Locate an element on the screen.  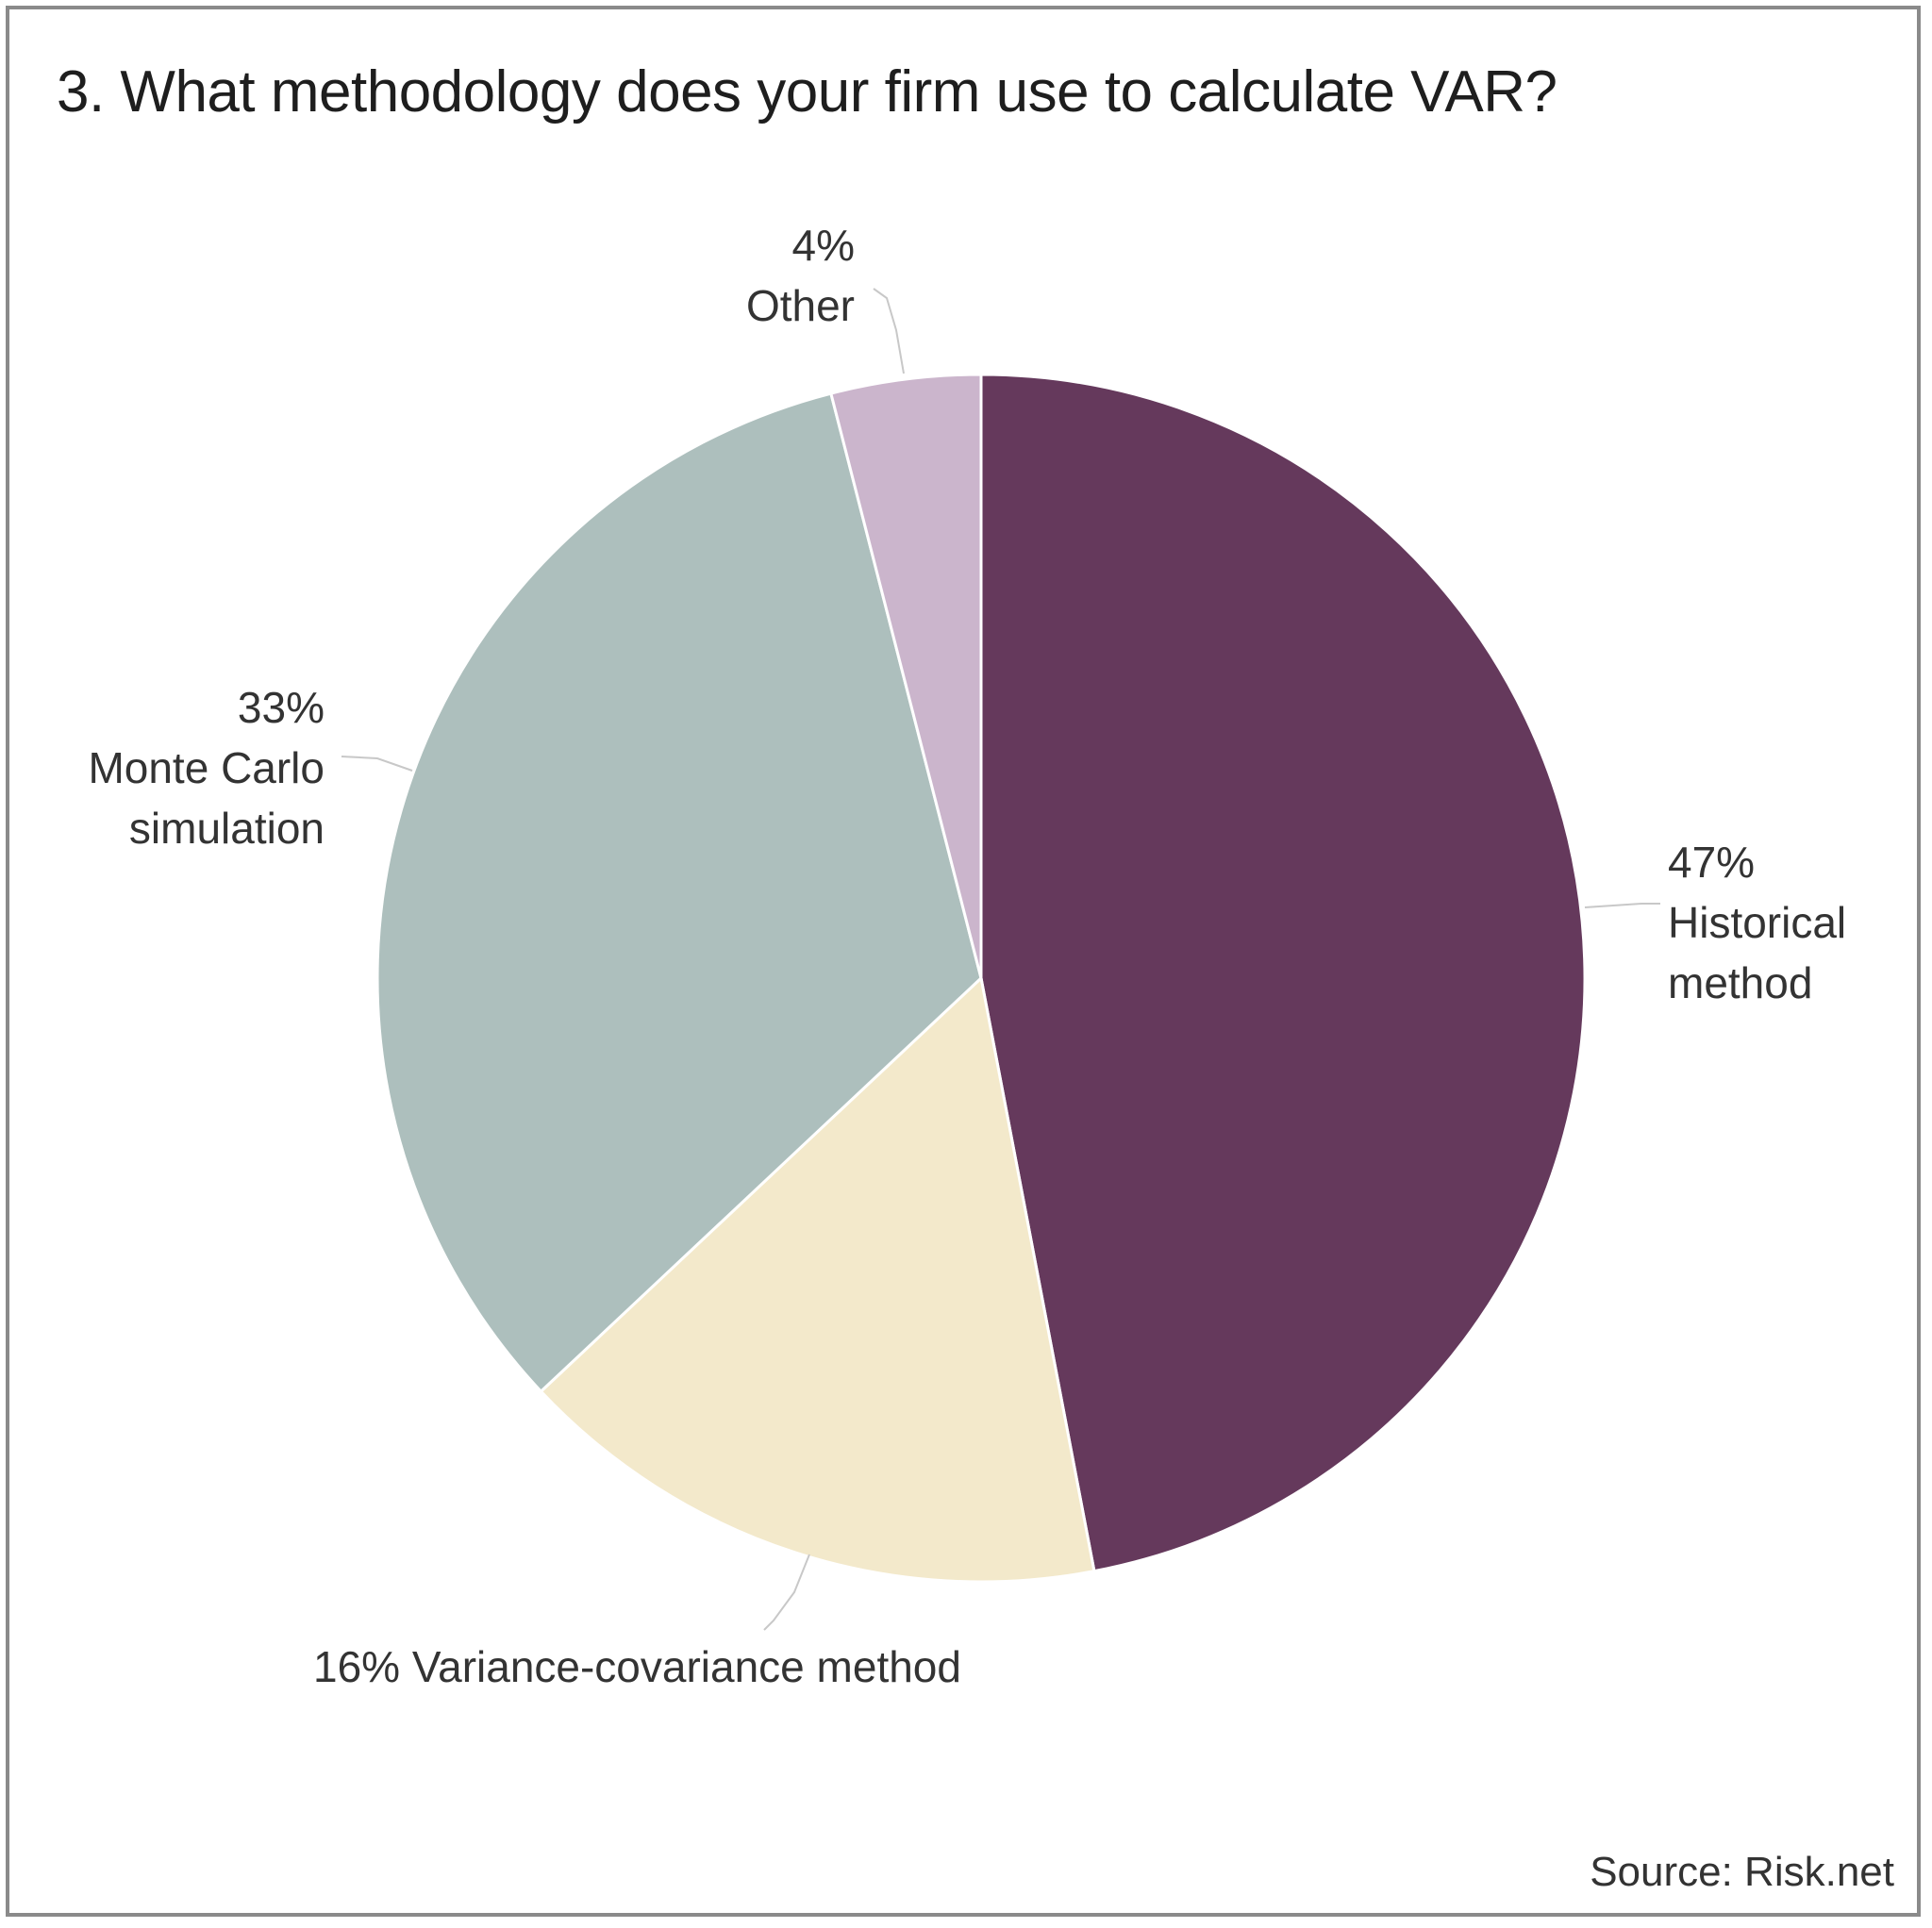
slice-label-4: 4% Other is located at coordinates (801, 275).